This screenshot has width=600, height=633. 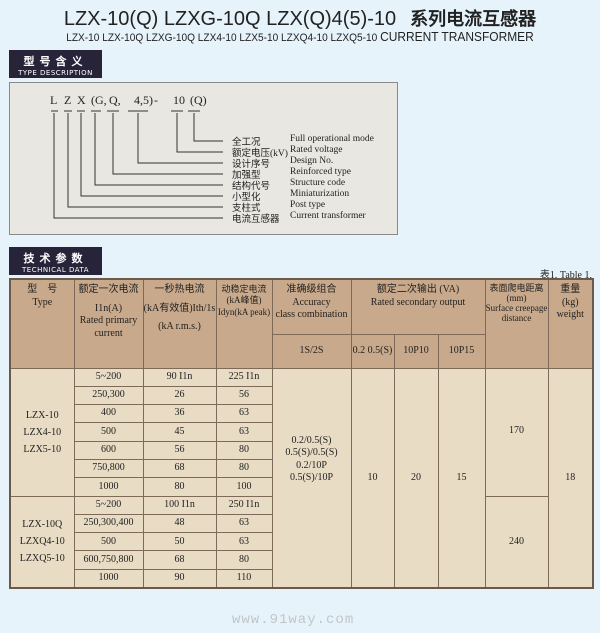 I want to click on type-name: LZXQ5-10, so click(x=42, y=559).